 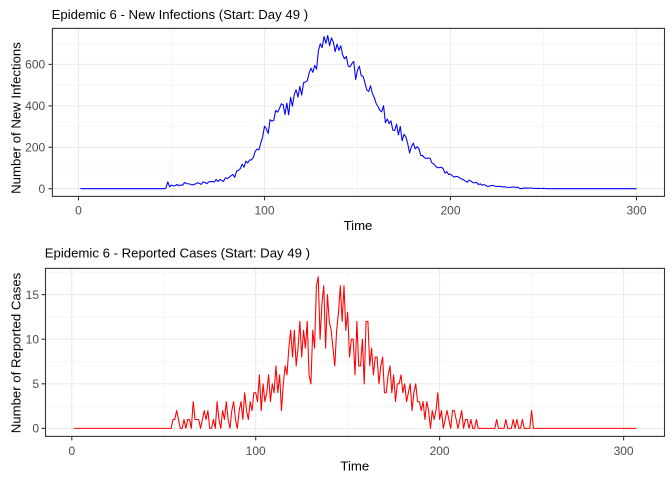 I want to click on svg-text: 400, so click(x=35, y=106).